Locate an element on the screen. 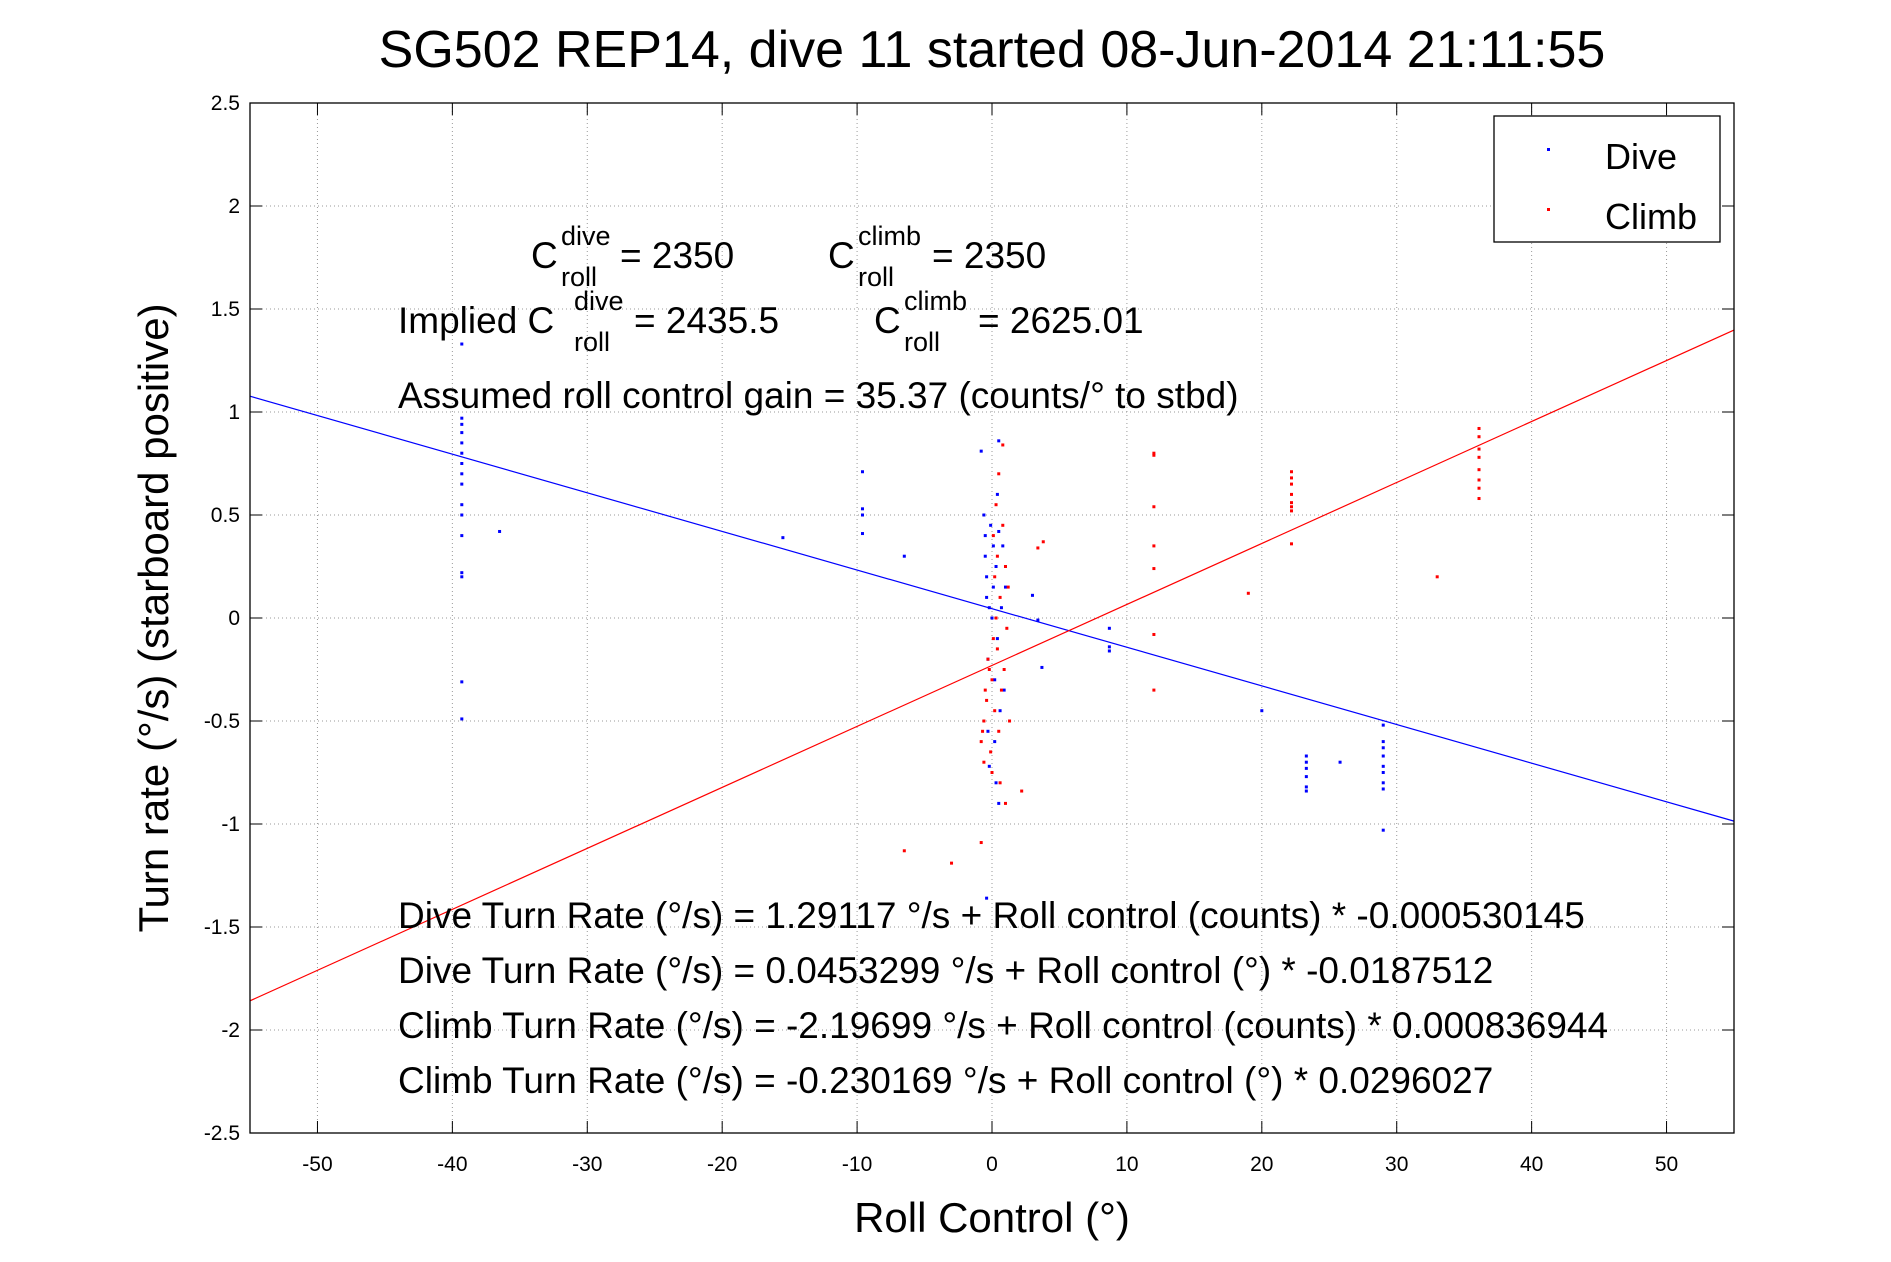 This screenshot has height=1262, width=1891. y-tick-labels: -2.5 -2 -1.5 -1 -0.5 0 0.5 1 1.5 2 2.5 is located at coordinates (222, 618).